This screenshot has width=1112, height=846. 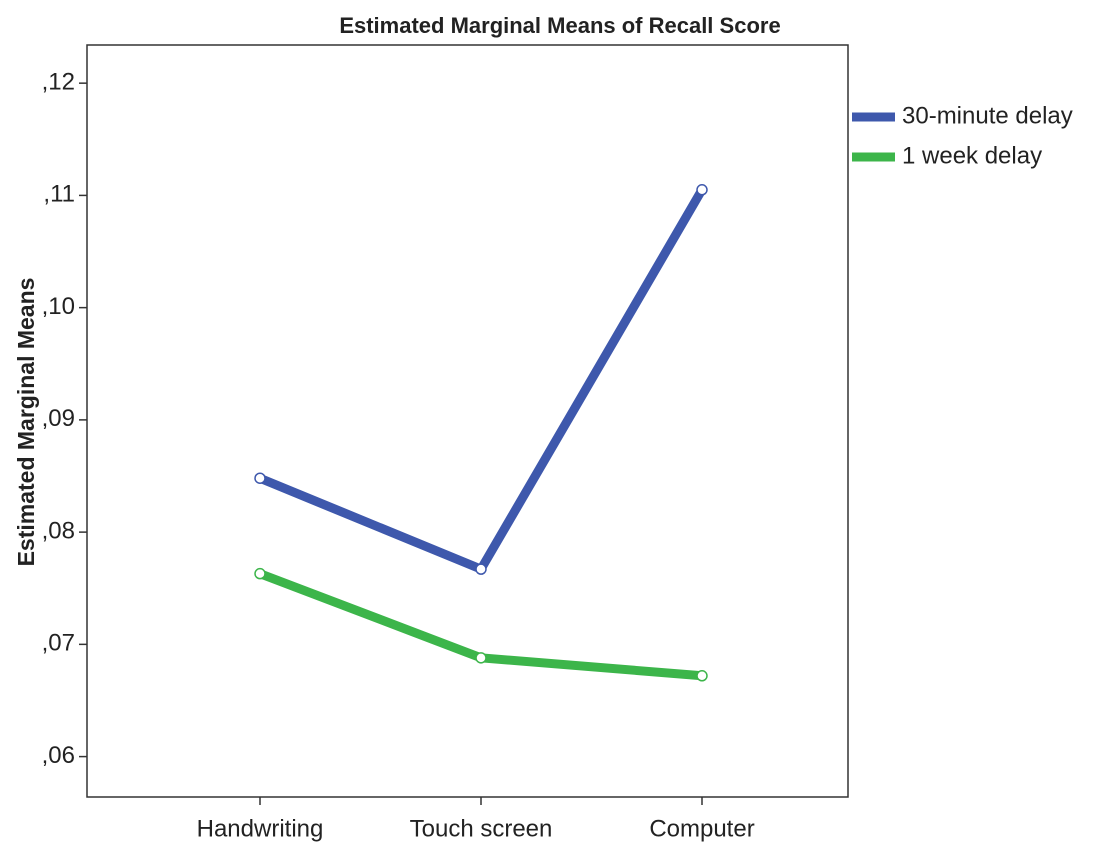 What do you see at coordinates (58, 755) in the screenshot?
I see `y-tick-label: ,06` at bounding box center [58, 755].